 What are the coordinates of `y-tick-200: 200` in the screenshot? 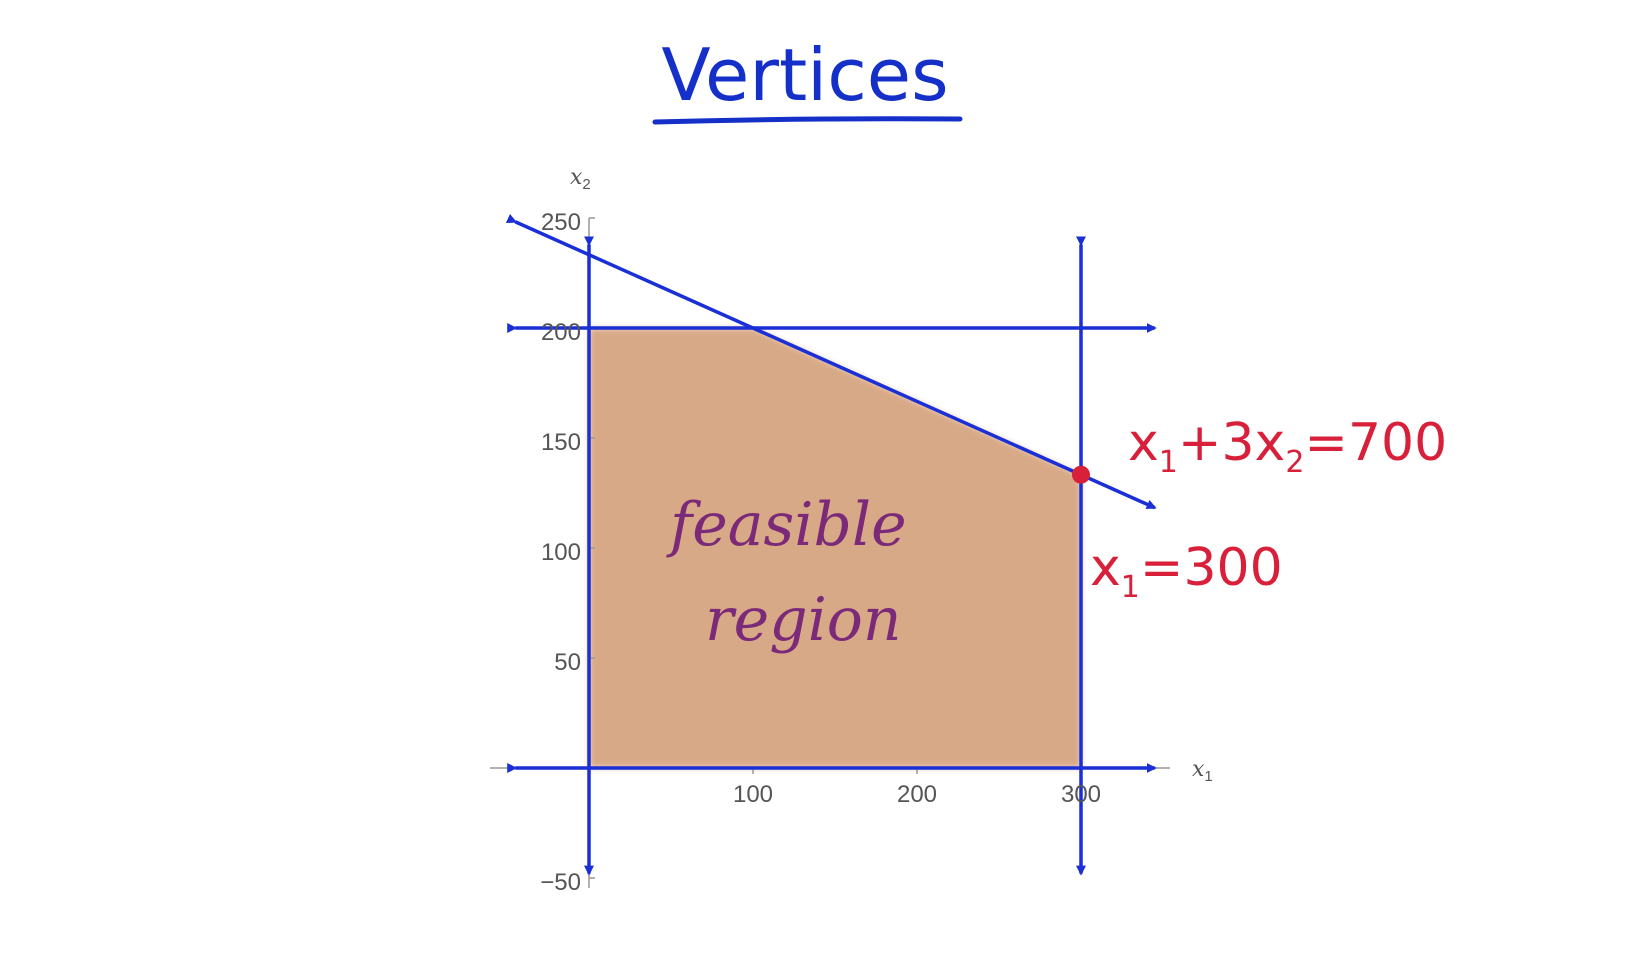 It's located at (561, 332).